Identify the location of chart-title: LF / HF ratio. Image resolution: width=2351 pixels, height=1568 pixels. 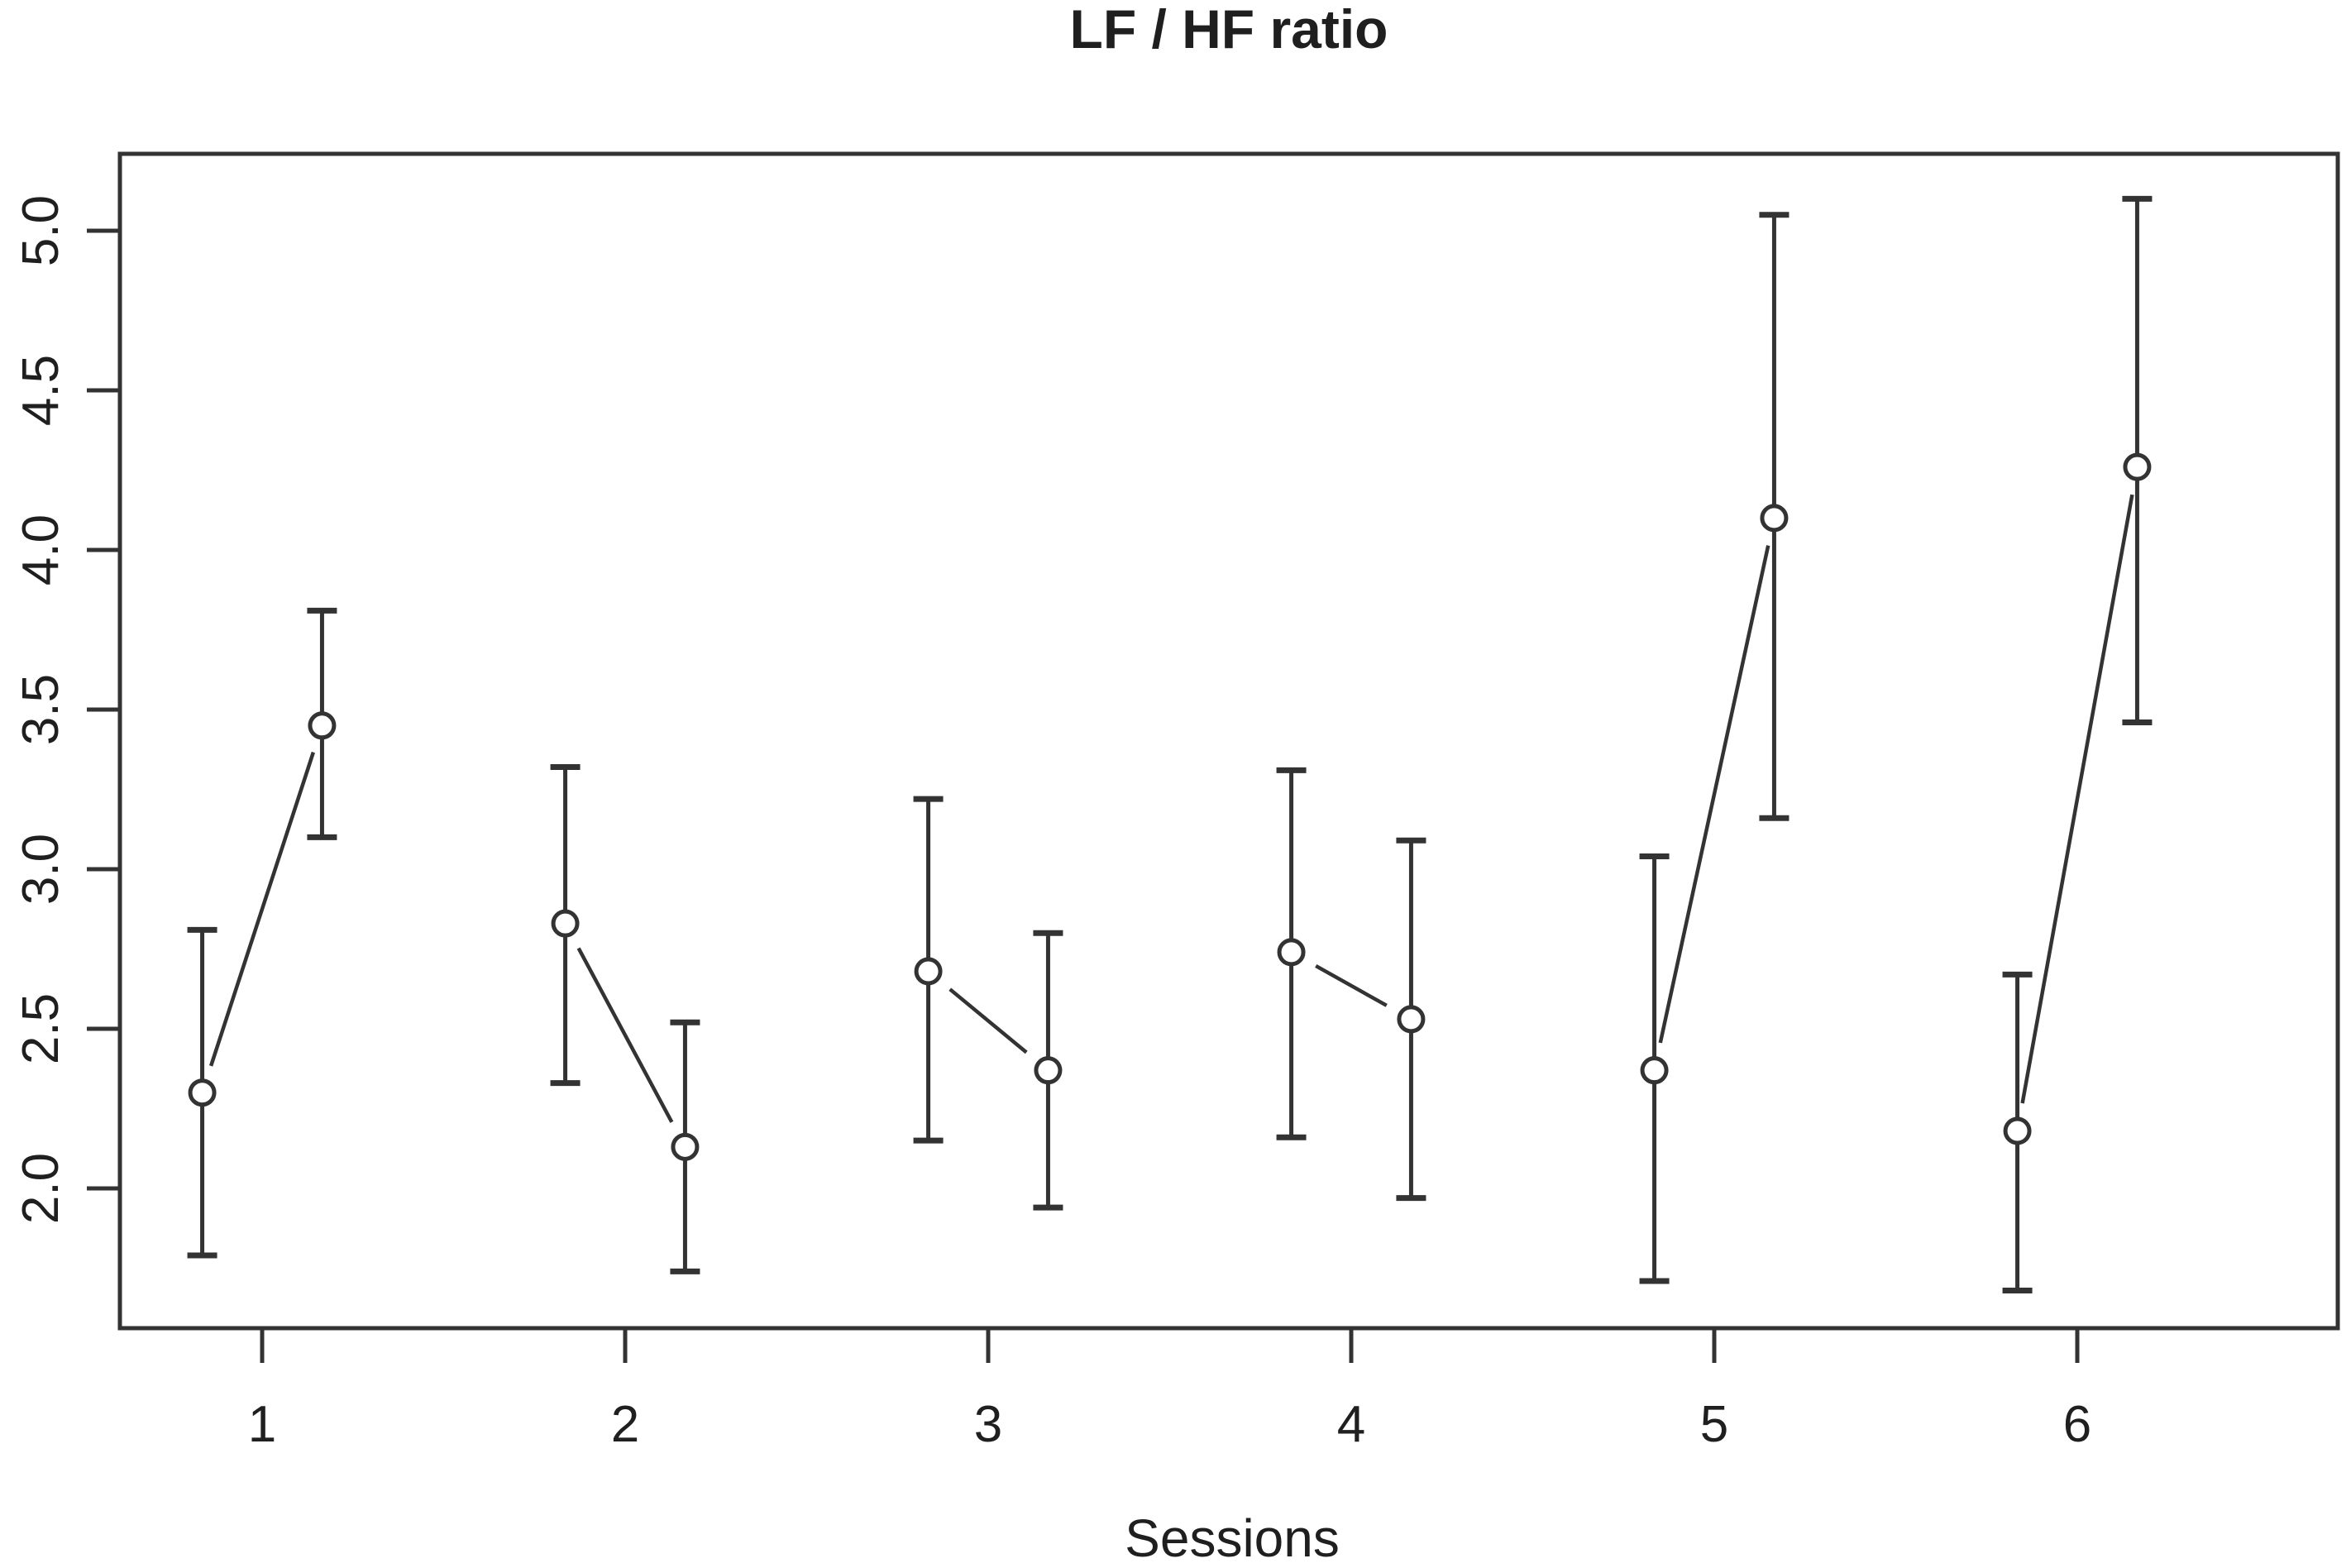
(1229, 30).